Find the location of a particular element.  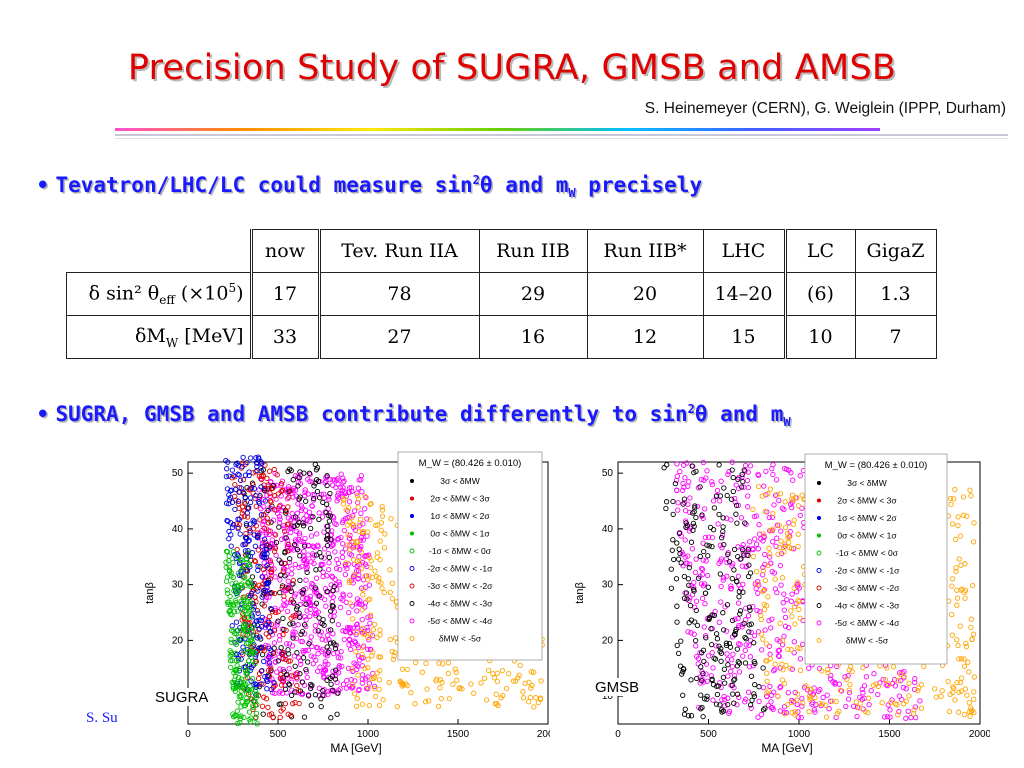

table-header-run-iib-star: Run IIB* is located at coordinates (645, 251).